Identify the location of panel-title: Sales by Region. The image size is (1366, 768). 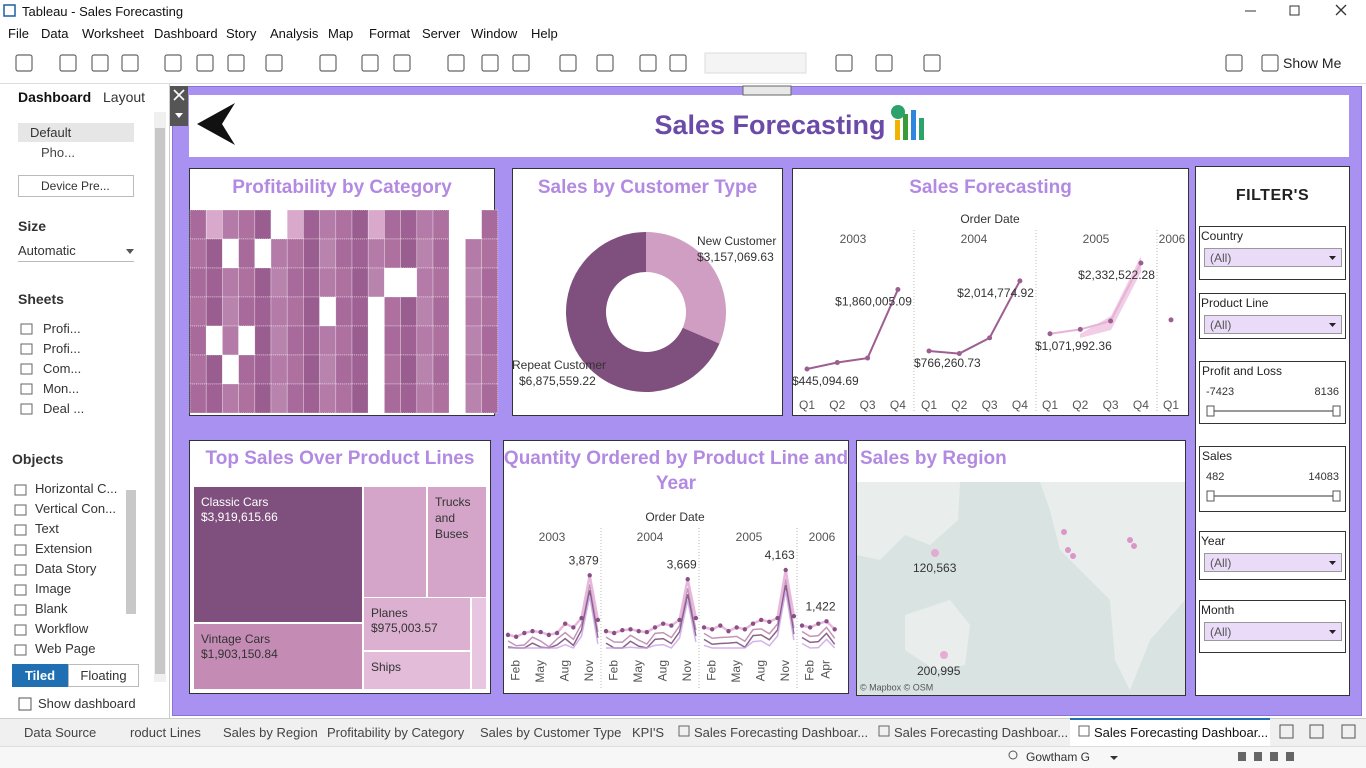
(933, 458).